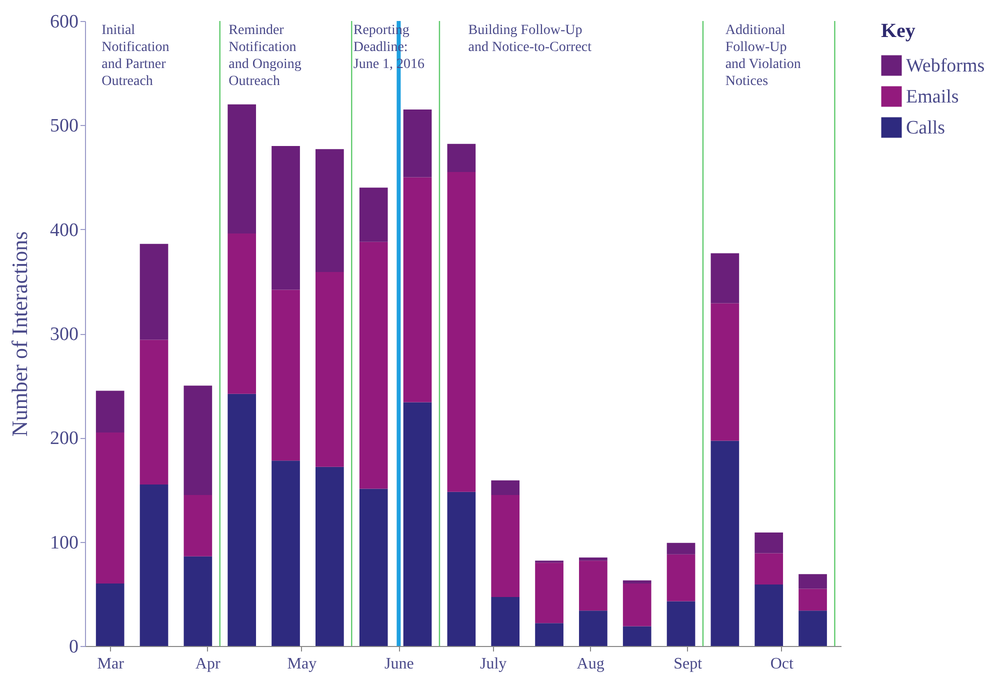 This screenshot has width=995, height=679. What do you see at coordinates (926, 128) in the screenshot?
I see `legend-label: Calls` at bounding box center [926, 128].